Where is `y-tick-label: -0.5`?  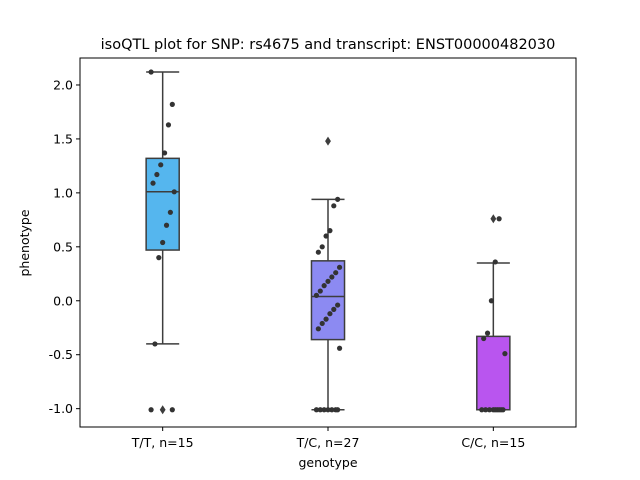
y-tick-label: -0.5 is located at coordinates (61, 354).